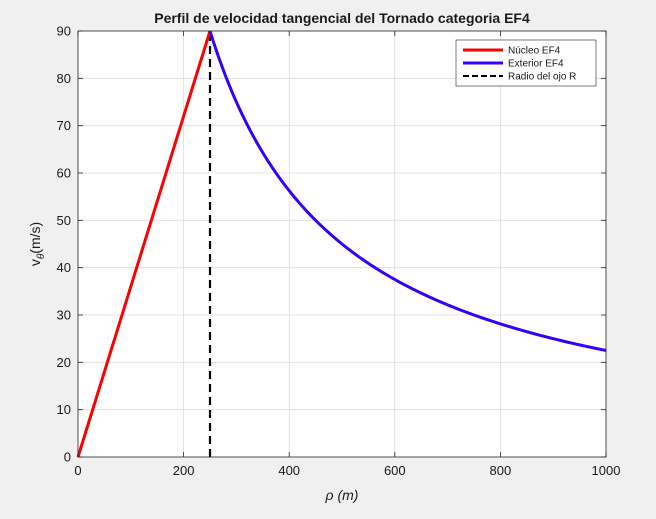  What do you see at coordinates (64, 78) in the screenshot?
I see `y-tick-label: 80` at bounding box center [64, 78].